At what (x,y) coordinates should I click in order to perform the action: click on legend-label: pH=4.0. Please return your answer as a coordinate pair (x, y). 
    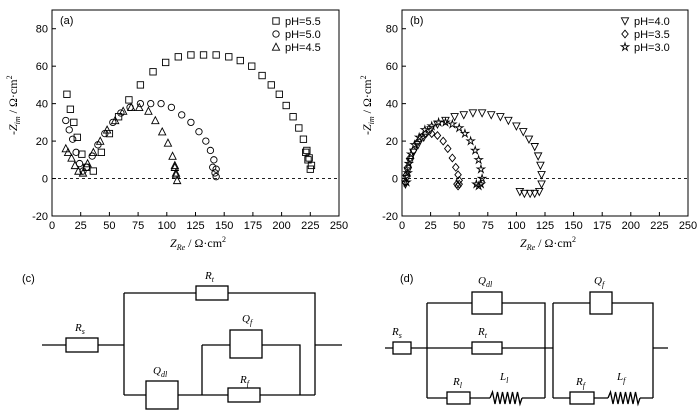
    Looking at the image, I should click on (652, 22).